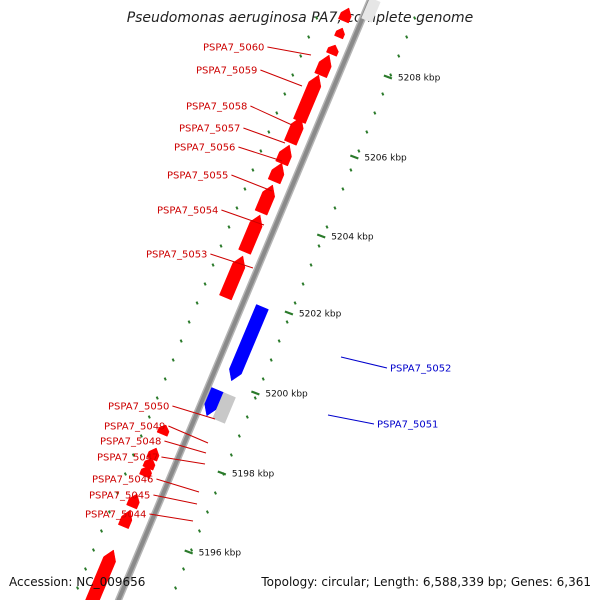 The width and height of the screenshot is (600, 600). Describe the element at coordinates (216, 107) in the screenshot. I see `gene-label-pspa7-5058: PSPA7_5058` at that location.